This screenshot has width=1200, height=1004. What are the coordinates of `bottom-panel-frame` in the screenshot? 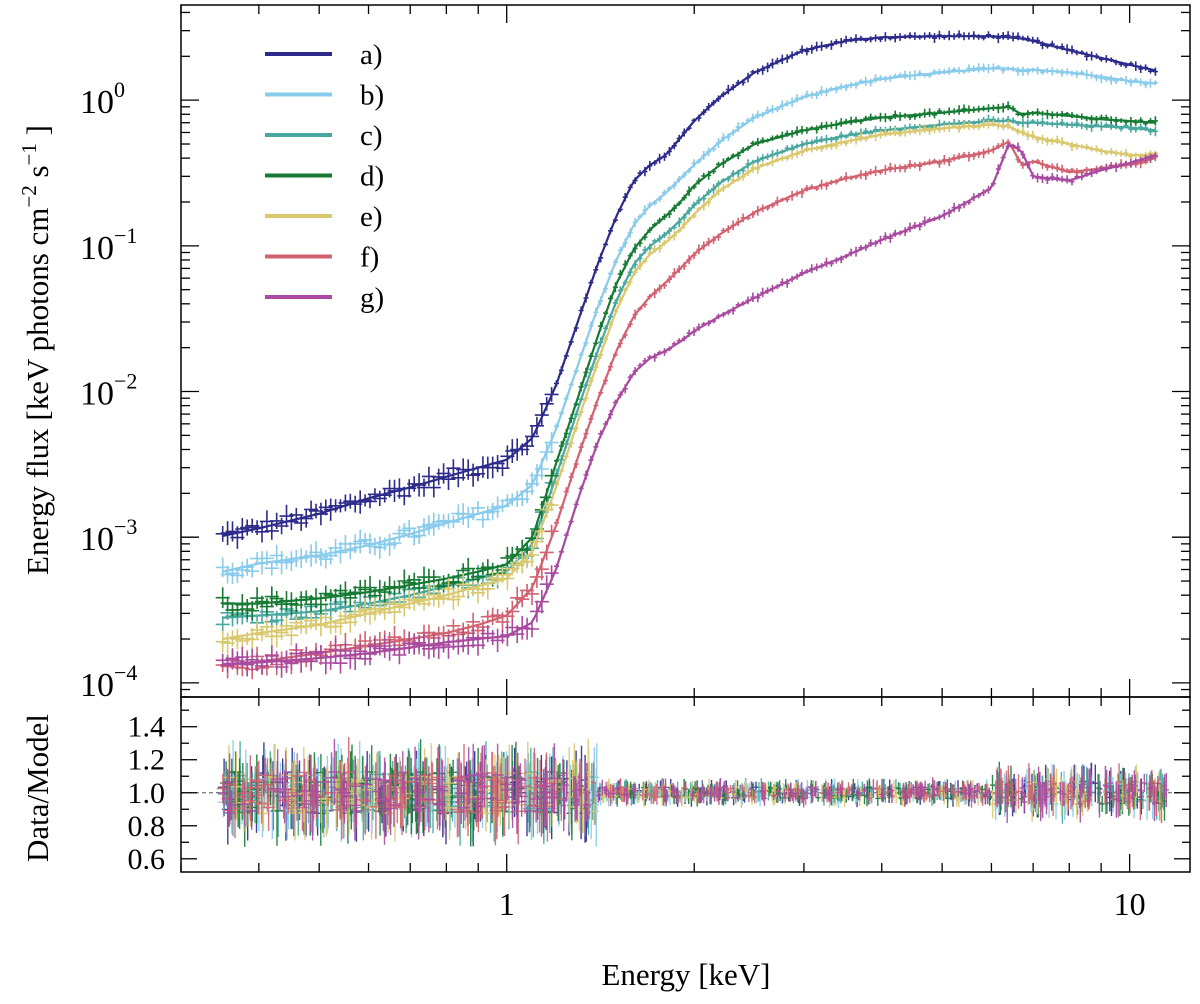 It's located at (685, 784).